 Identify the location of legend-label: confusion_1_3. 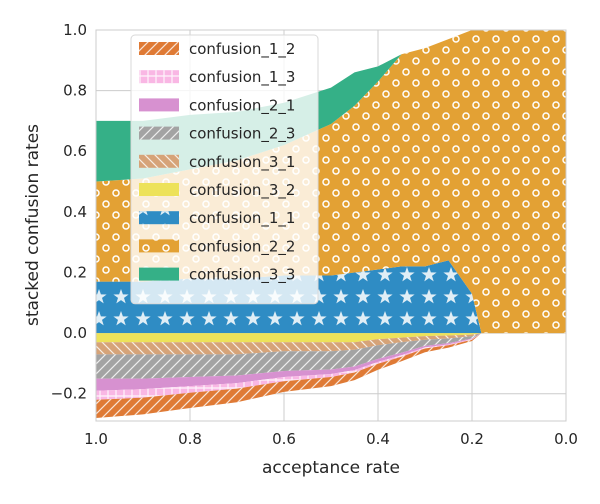
(242, 77).